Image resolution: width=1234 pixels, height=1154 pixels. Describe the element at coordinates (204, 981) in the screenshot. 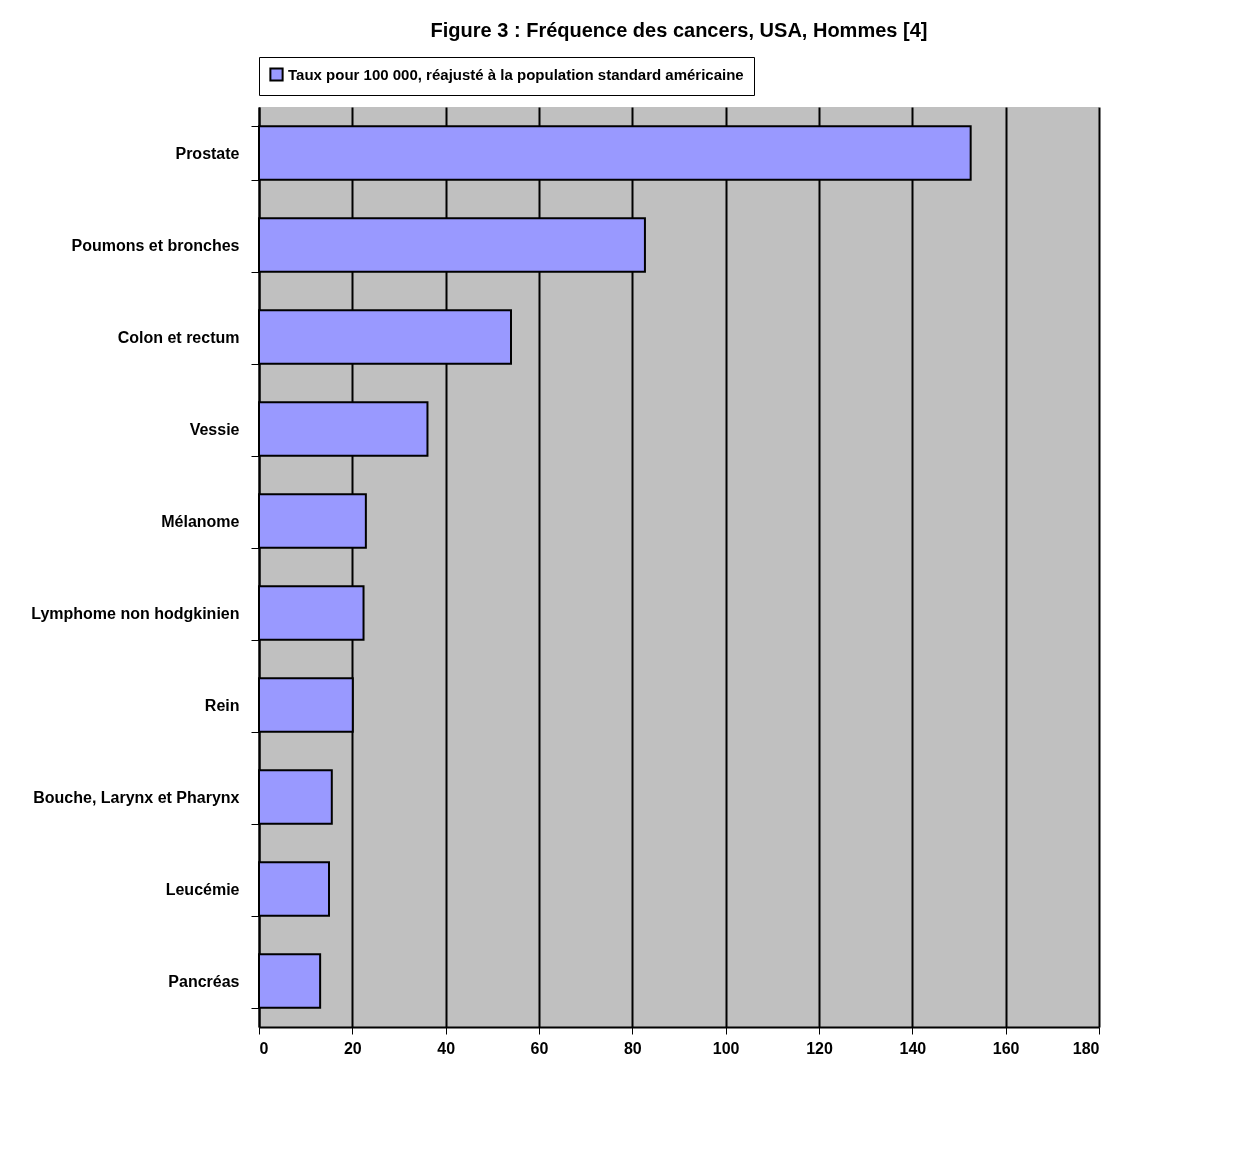

I see `y-tick-label: Pancréas` at that location.